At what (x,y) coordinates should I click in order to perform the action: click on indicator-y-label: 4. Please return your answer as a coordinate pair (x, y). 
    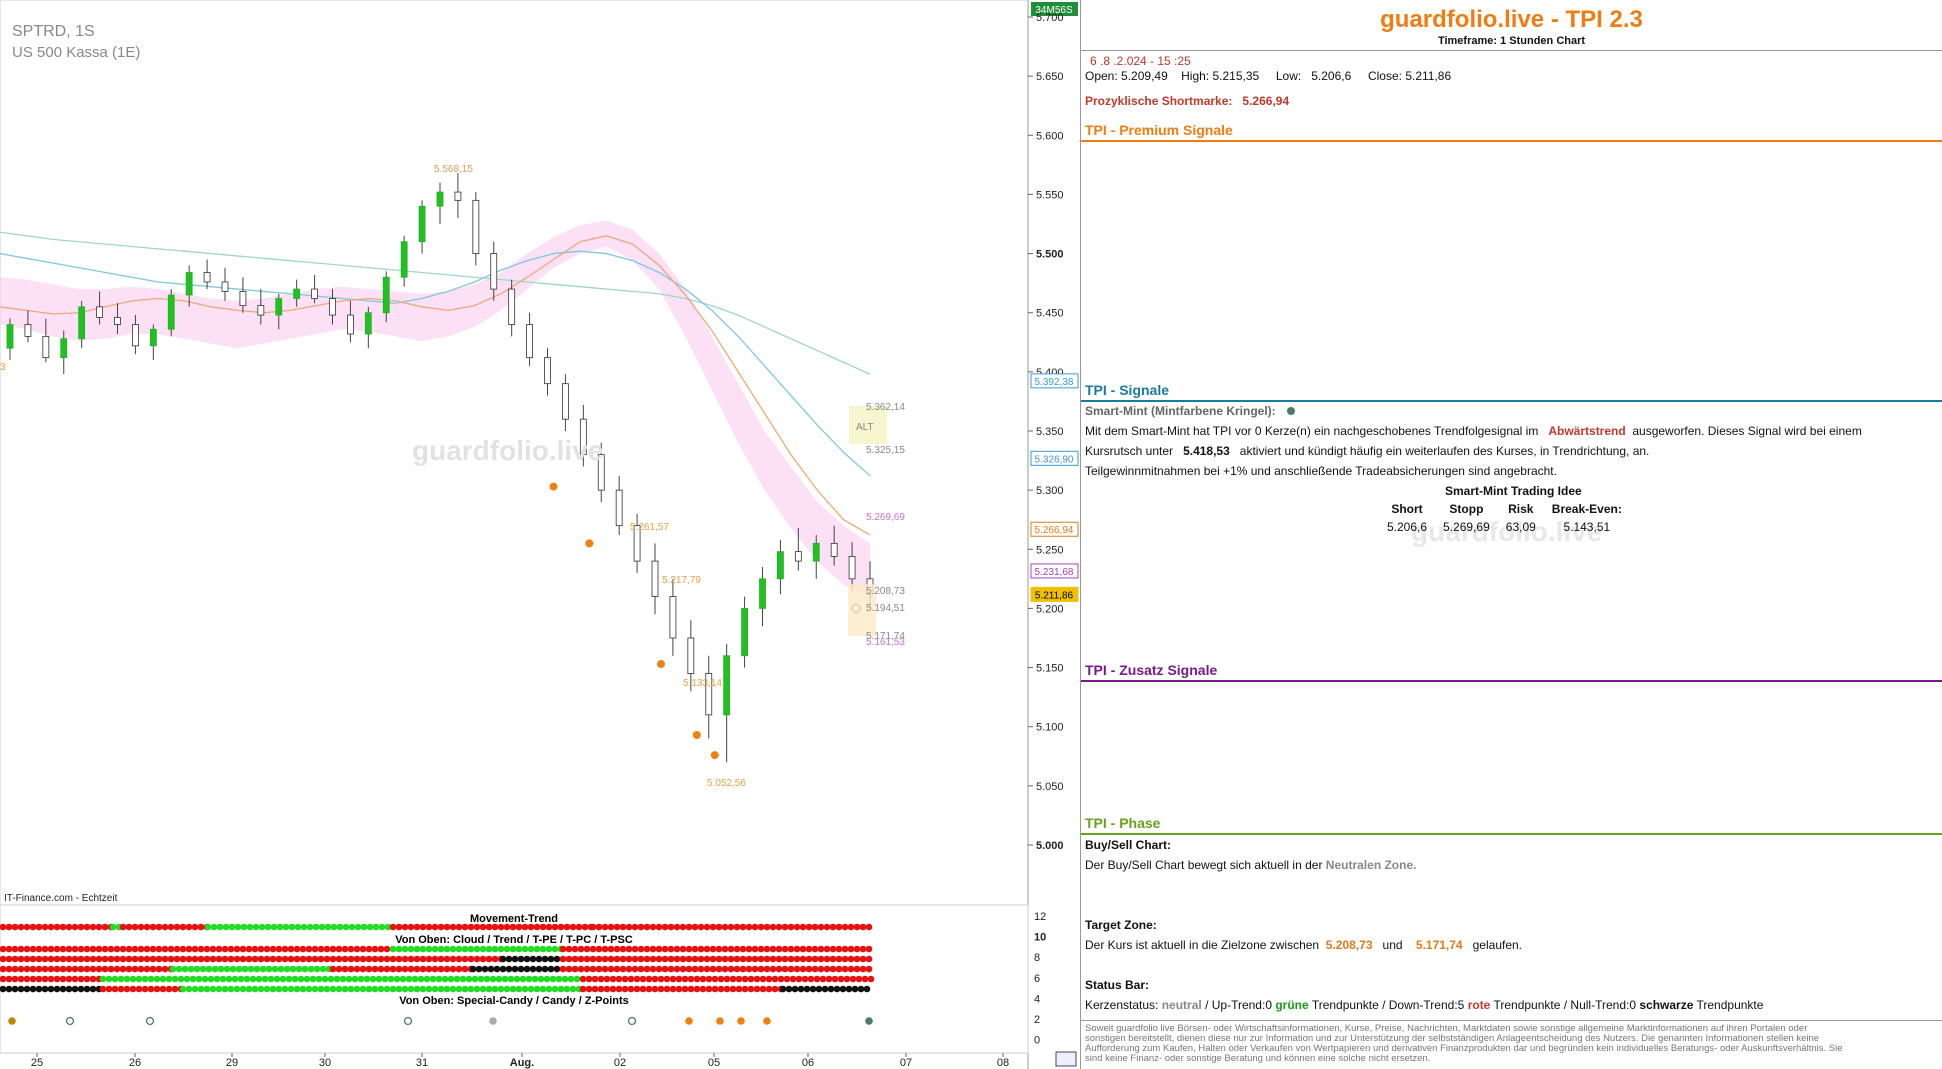
    Looking at the image, I should click on (1037, 999).